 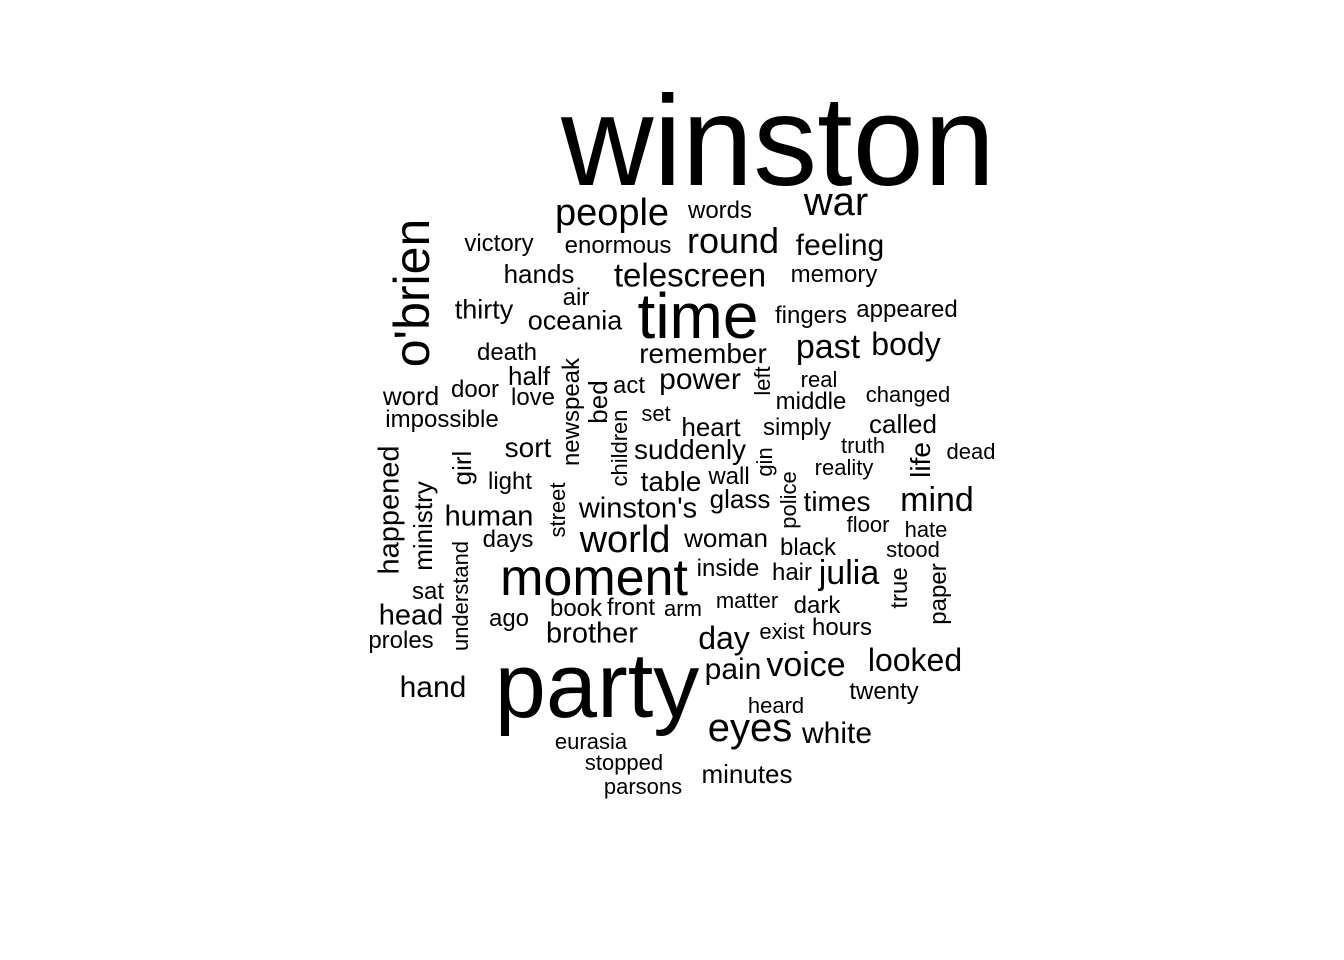 What do you see at coordinates (903, 424) in the screenshot?
I see `word: called` at bounding box center [903, 424].